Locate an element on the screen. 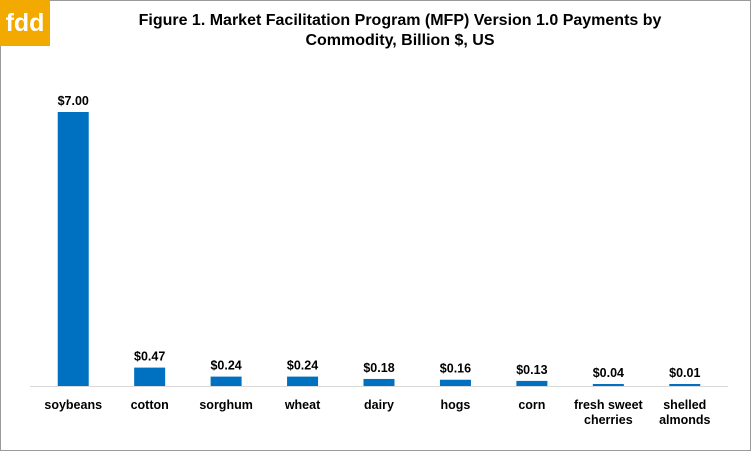 This screenshot has width=751, height=451. data-label-6: $0.13 is located at coordinates (531, 370).